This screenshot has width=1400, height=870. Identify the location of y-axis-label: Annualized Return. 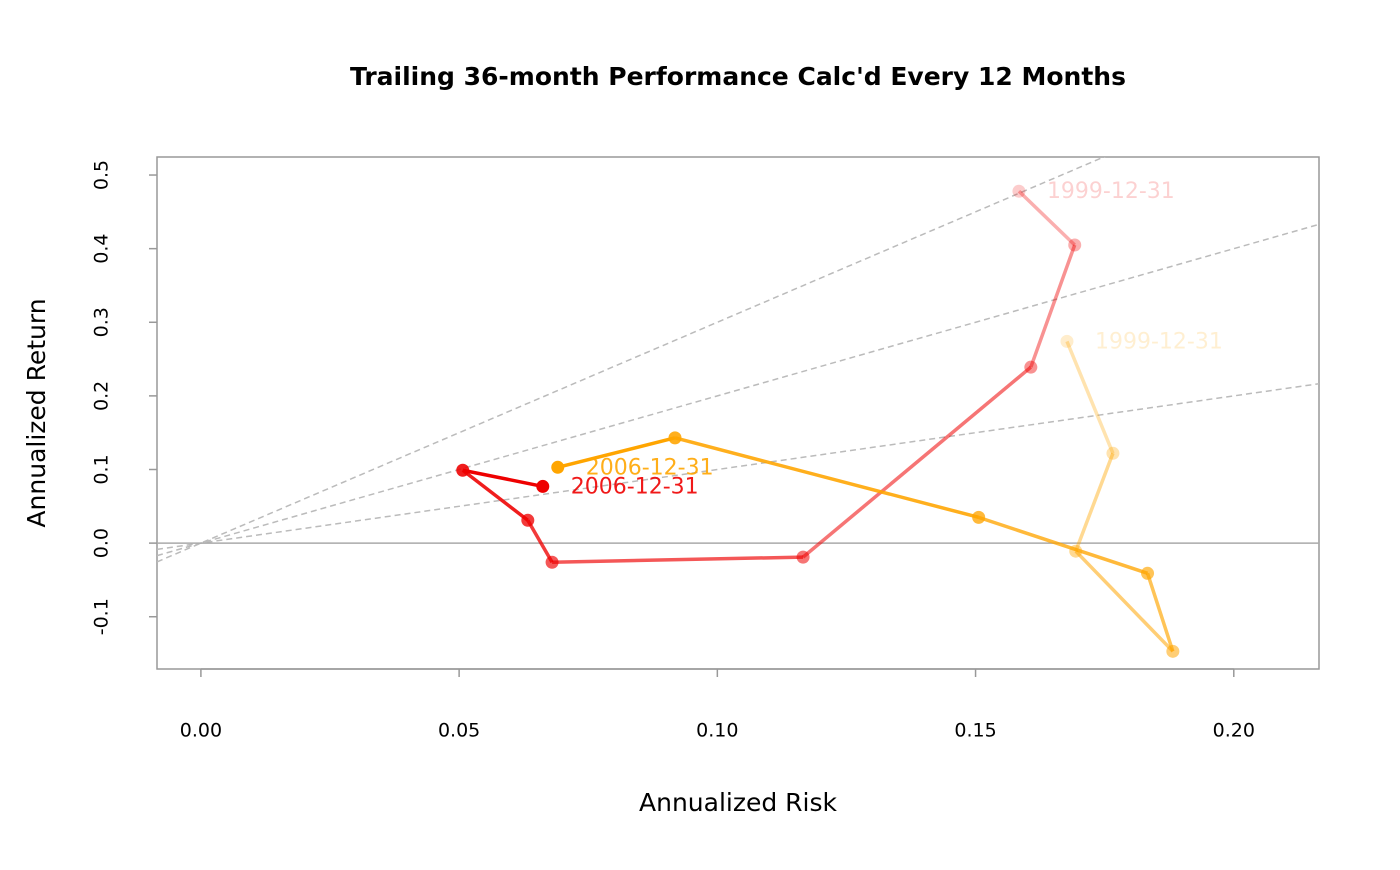
(36, 412).